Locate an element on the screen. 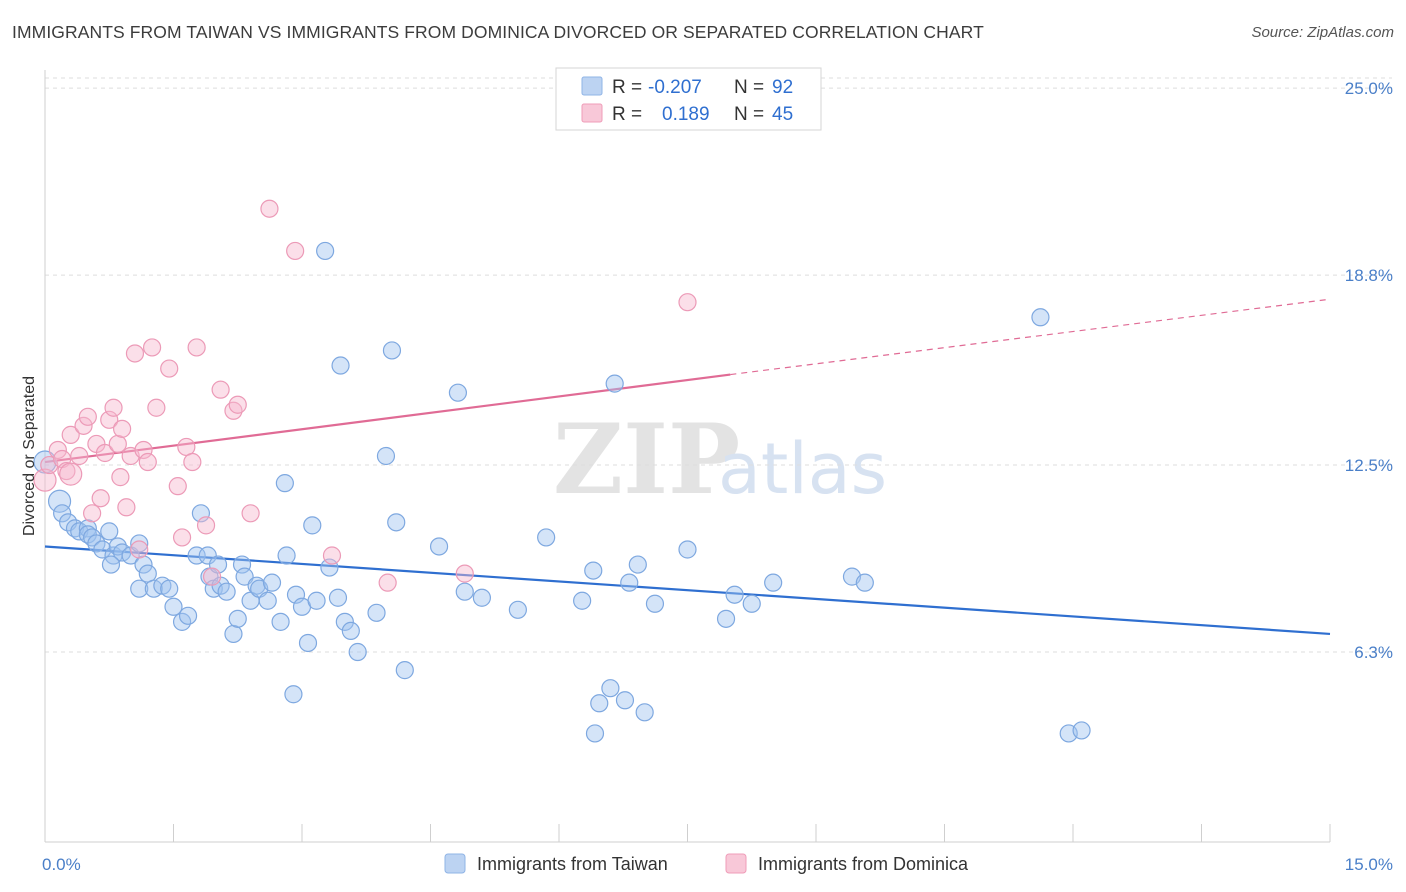  legend-n-label-dominica: N = is located at coordinates (749, 114).